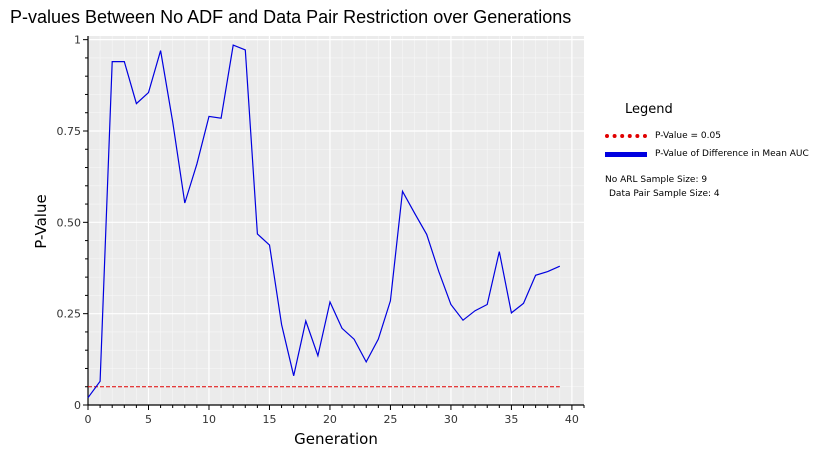 This screenshot has height=475, width=833. I want to click on legend-entry-series: P-Value of Difference in Mean AUC, so click(717, 154).